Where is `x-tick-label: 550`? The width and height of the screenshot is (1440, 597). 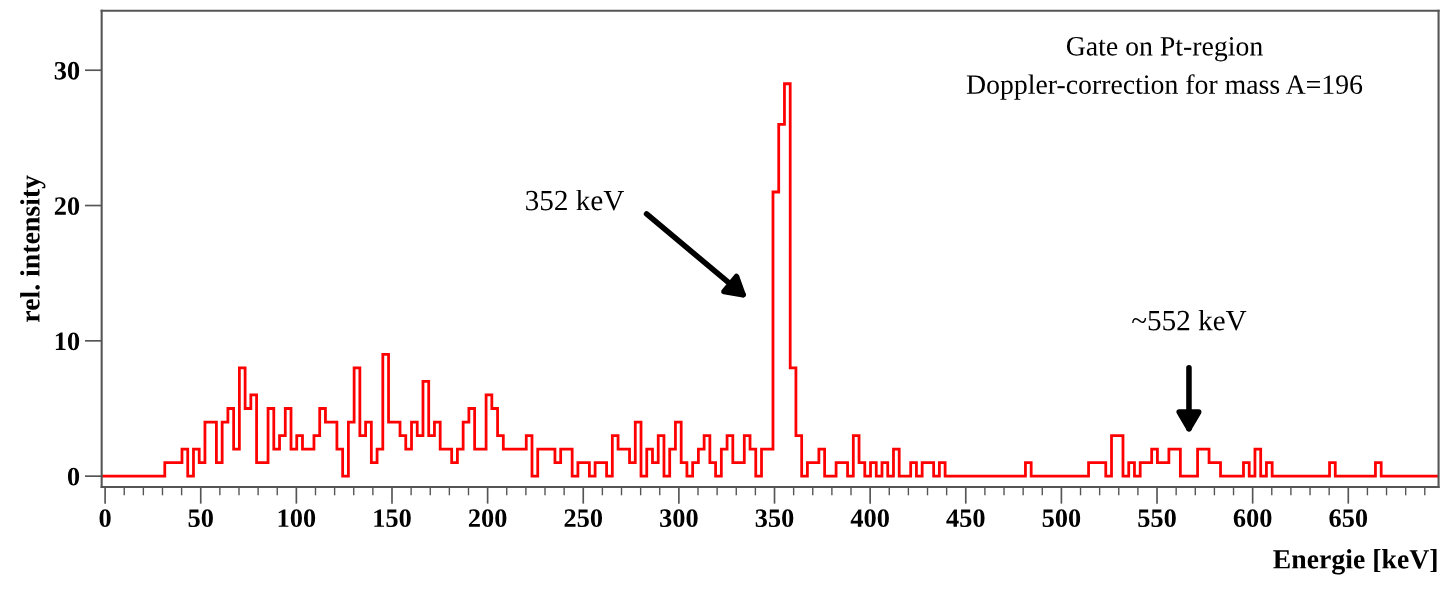 x-tick-label: 550 is located at coordinates (1157, 518).